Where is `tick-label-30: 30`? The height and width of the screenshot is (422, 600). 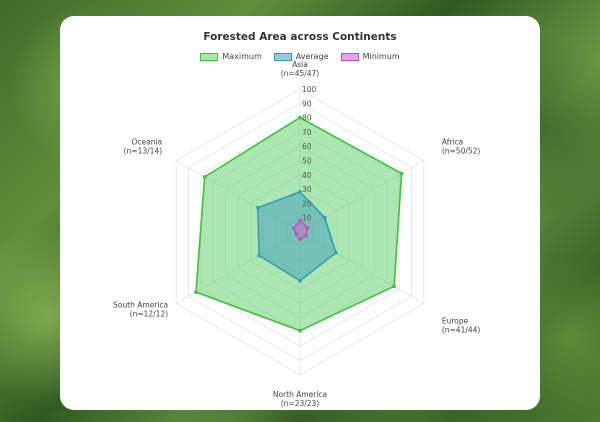 tick-label-30: 30 is located at coordinates (307, 189).